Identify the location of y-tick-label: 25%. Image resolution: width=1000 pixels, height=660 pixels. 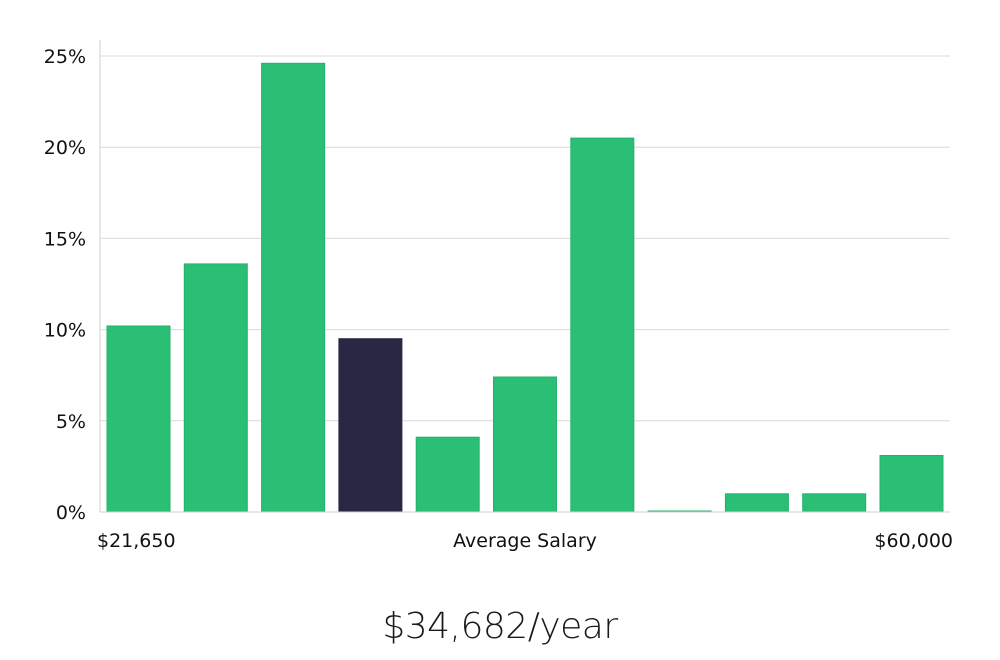
(65, 57).